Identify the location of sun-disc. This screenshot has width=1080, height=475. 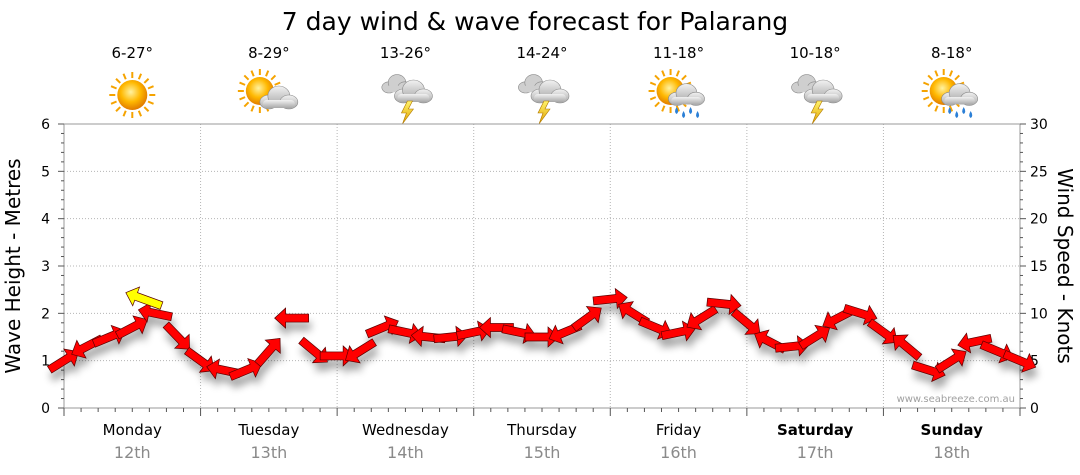
(132, 95).